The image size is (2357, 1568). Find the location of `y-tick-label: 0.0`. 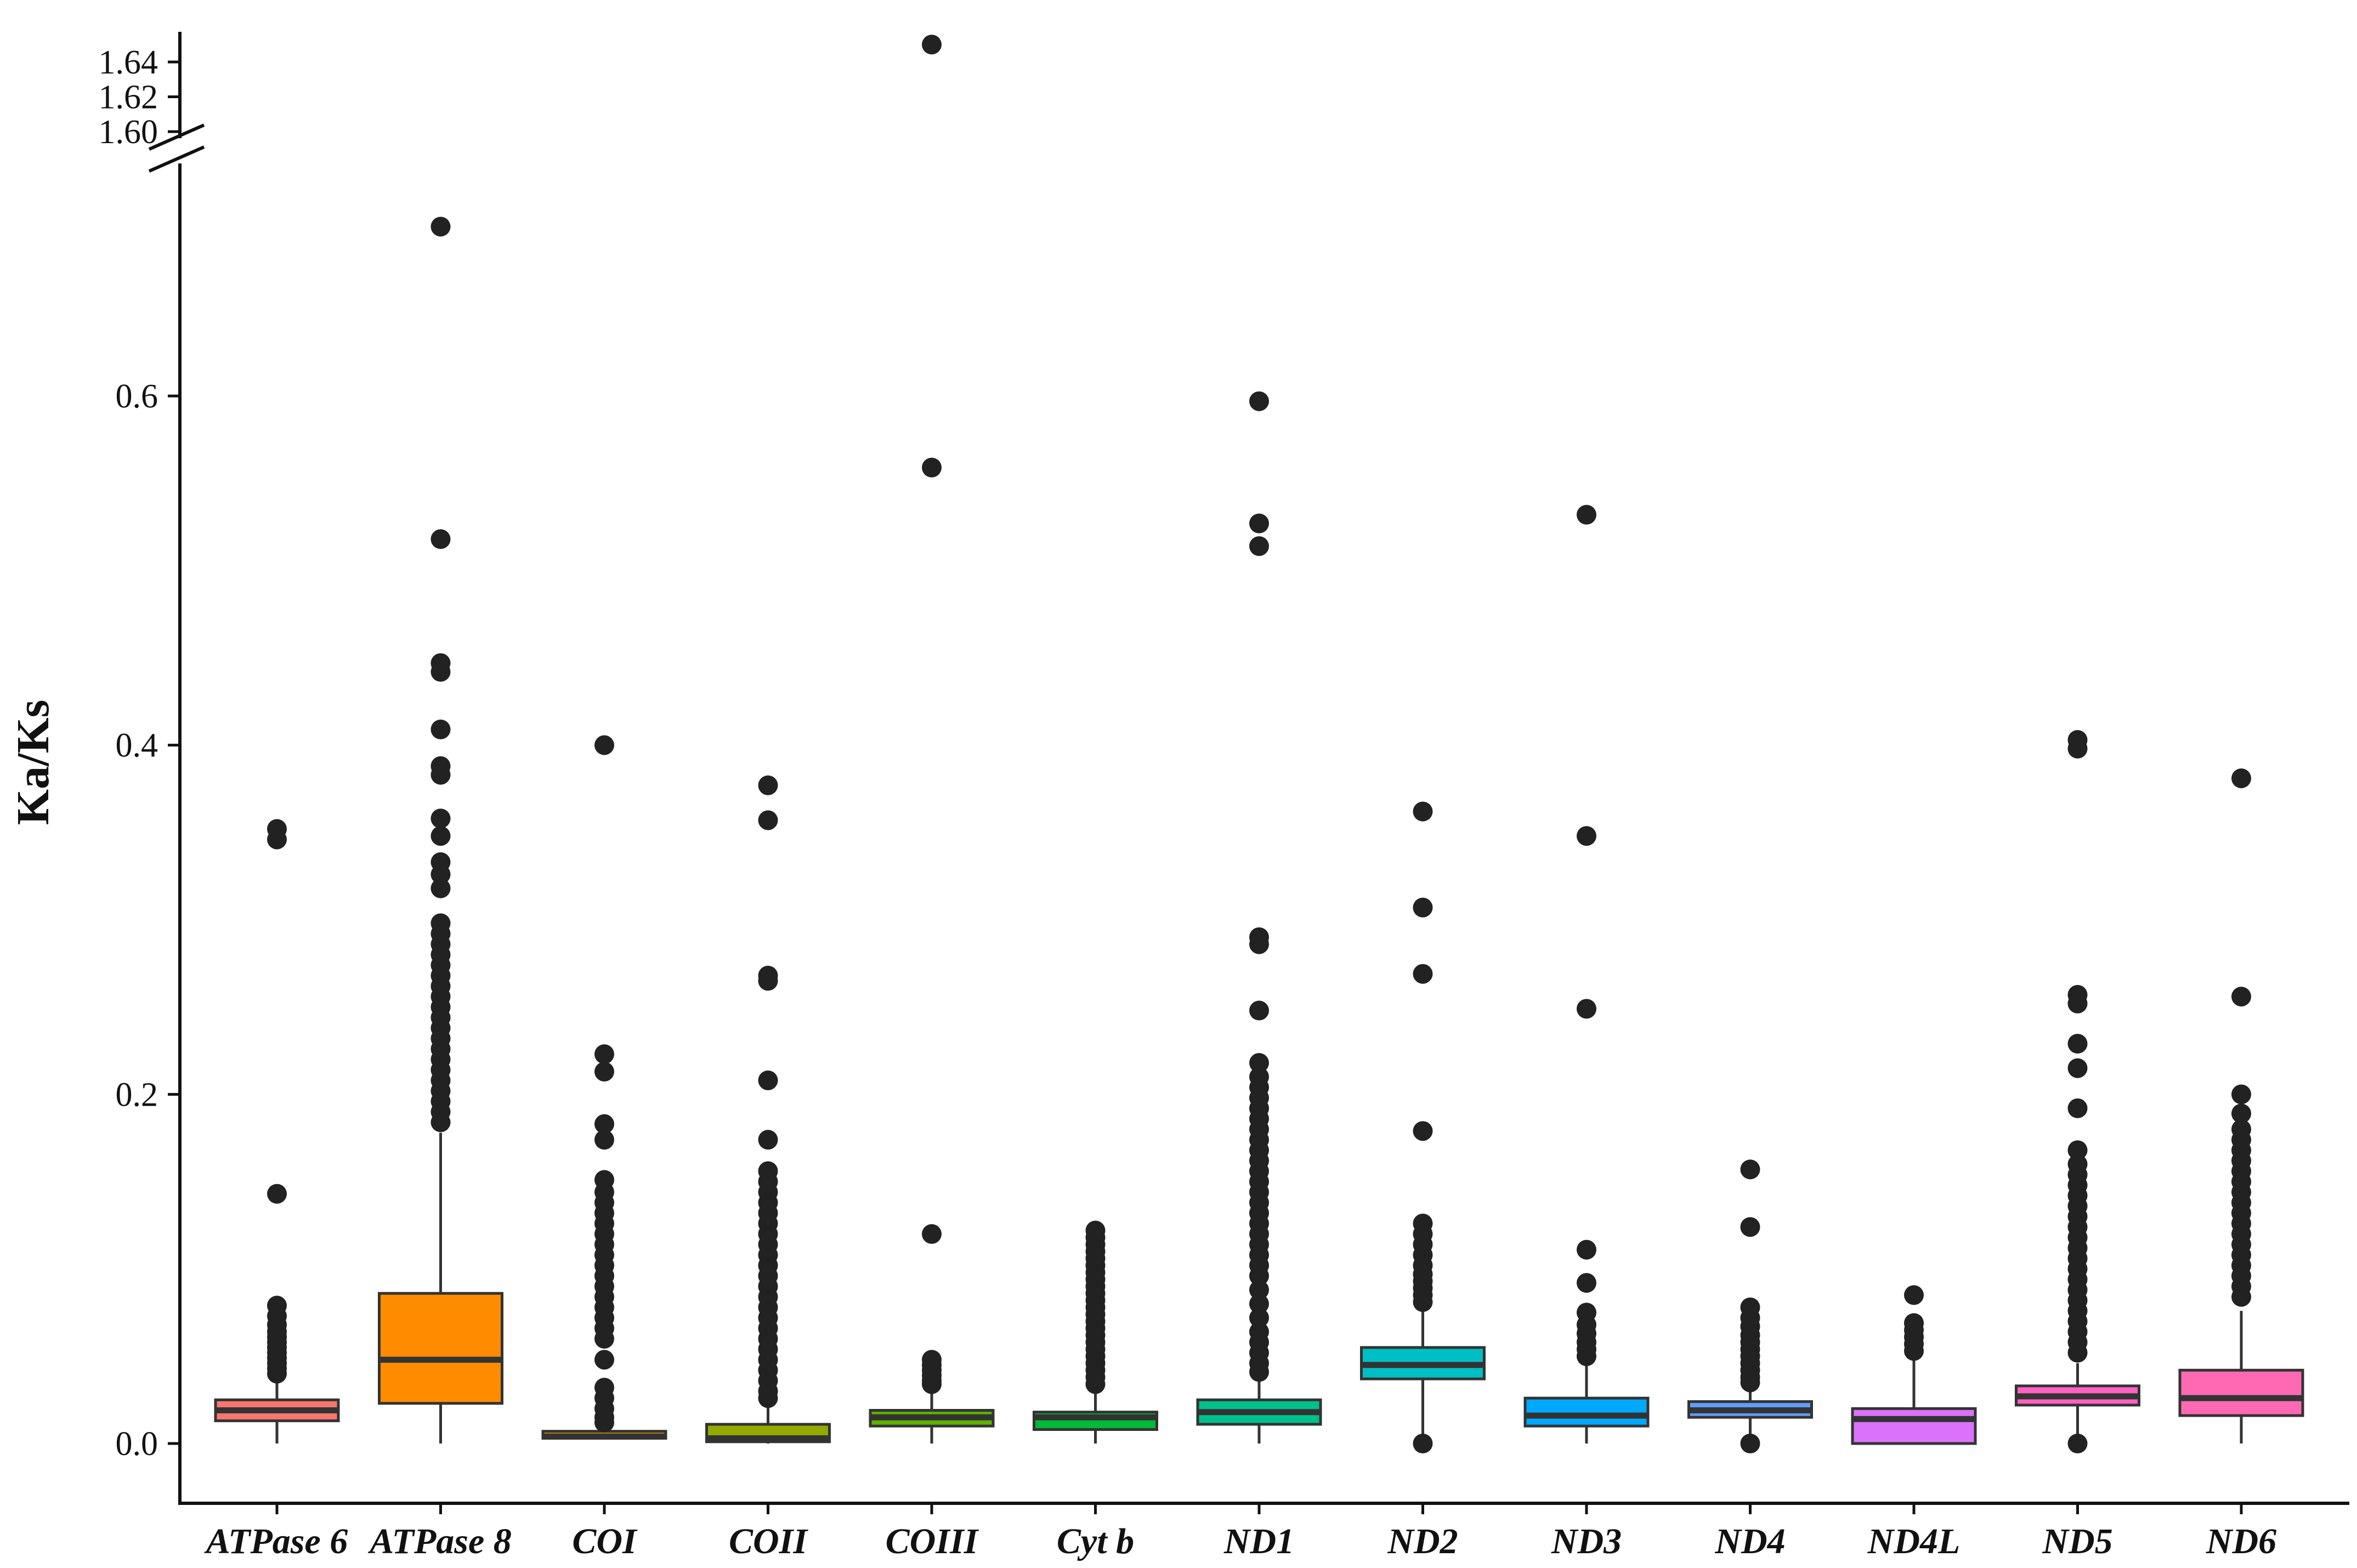

y-tick-label: 0.0 is located at coordinates (137, 1444).